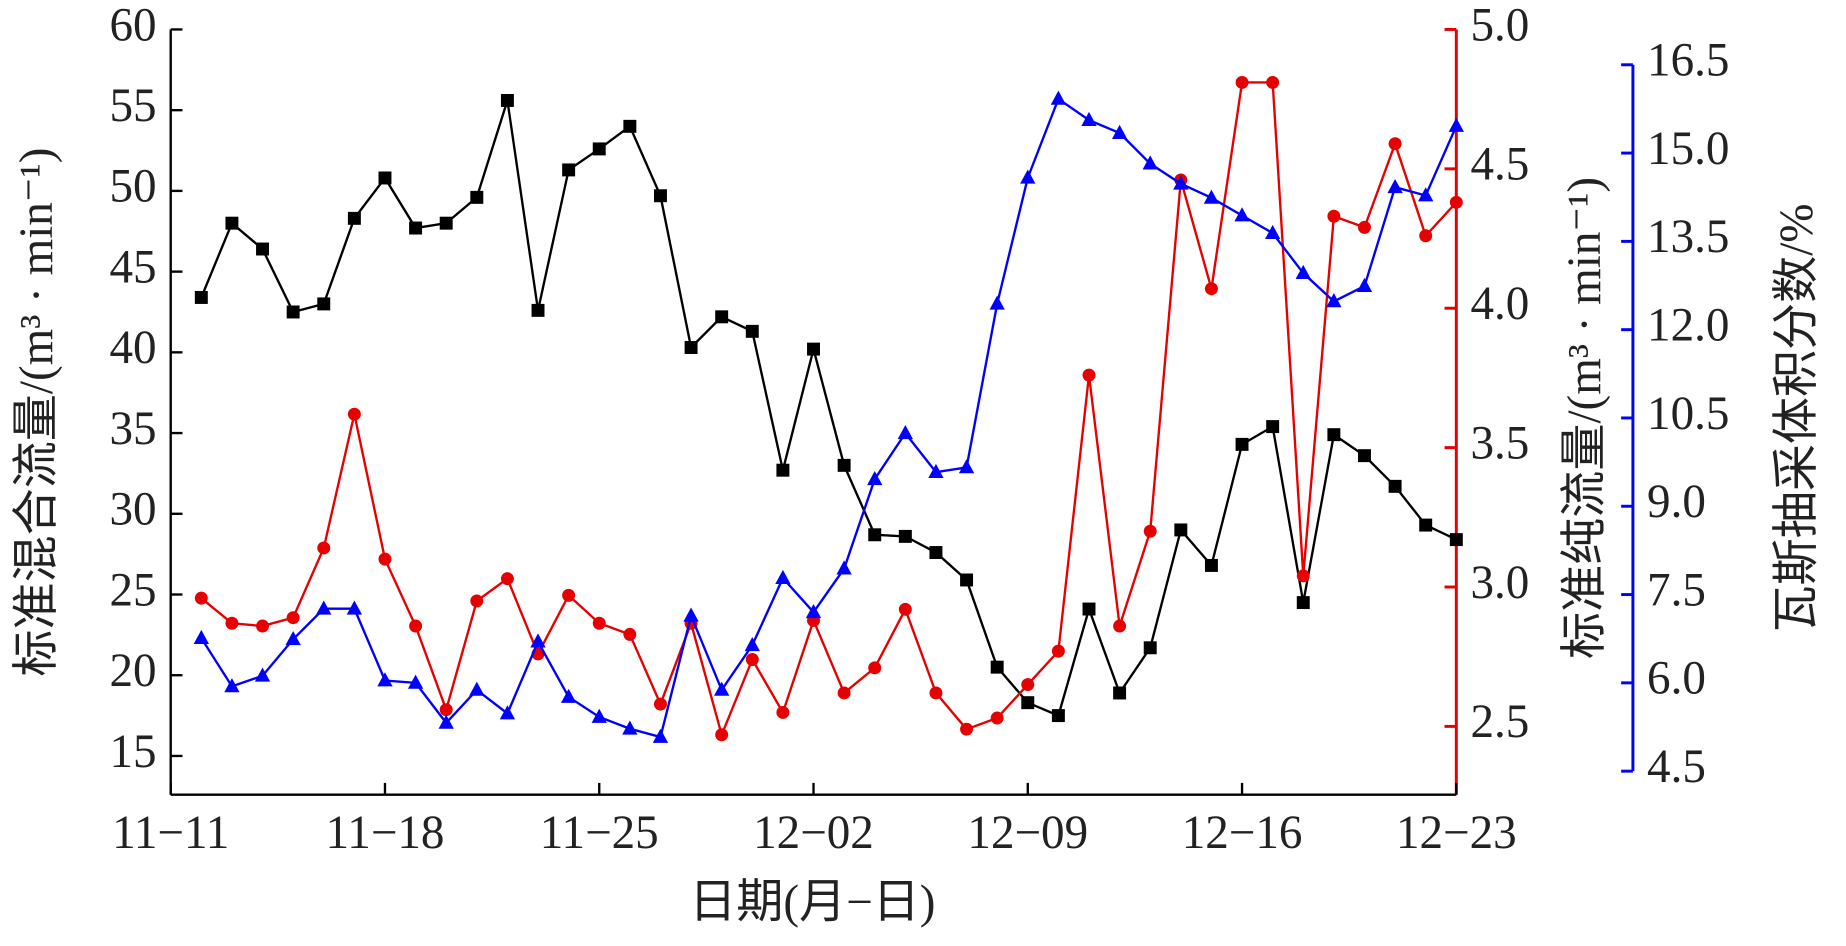 The image size is (1846, 946). I want to click on y3-tick-label: 4.5, so click(1676, 767).